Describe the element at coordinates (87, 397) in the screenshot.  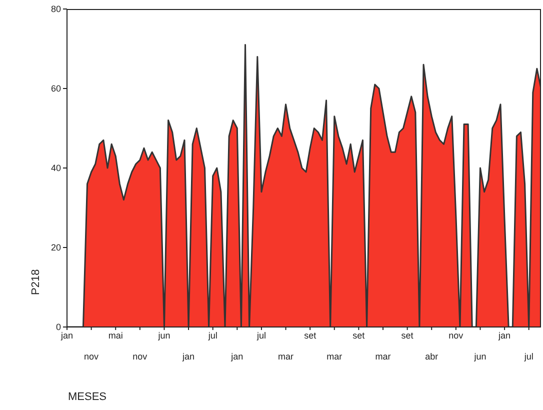
I see `x-axis-title: MESES` at that location.